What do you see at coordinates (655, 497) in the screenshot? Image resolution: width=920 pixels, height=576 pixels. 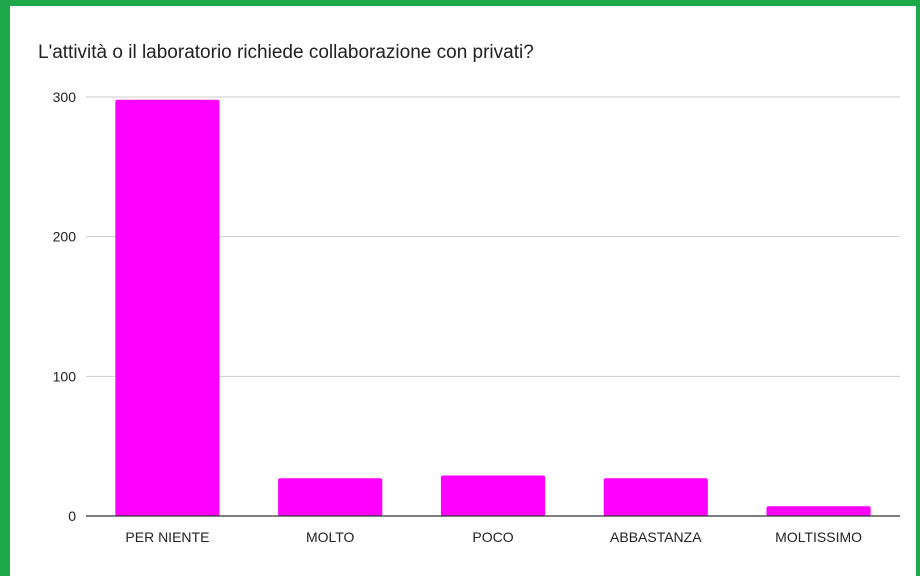 I see `bar-abbastanza` at bounding box center [655, 497].